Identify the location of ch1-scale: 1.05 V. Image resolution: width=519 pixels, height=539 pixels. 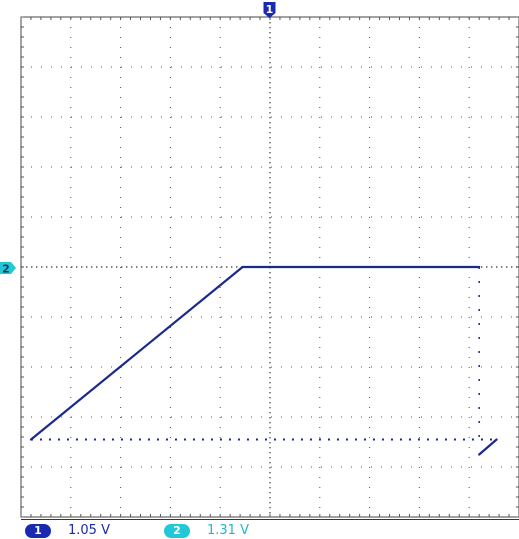
(89, 530).